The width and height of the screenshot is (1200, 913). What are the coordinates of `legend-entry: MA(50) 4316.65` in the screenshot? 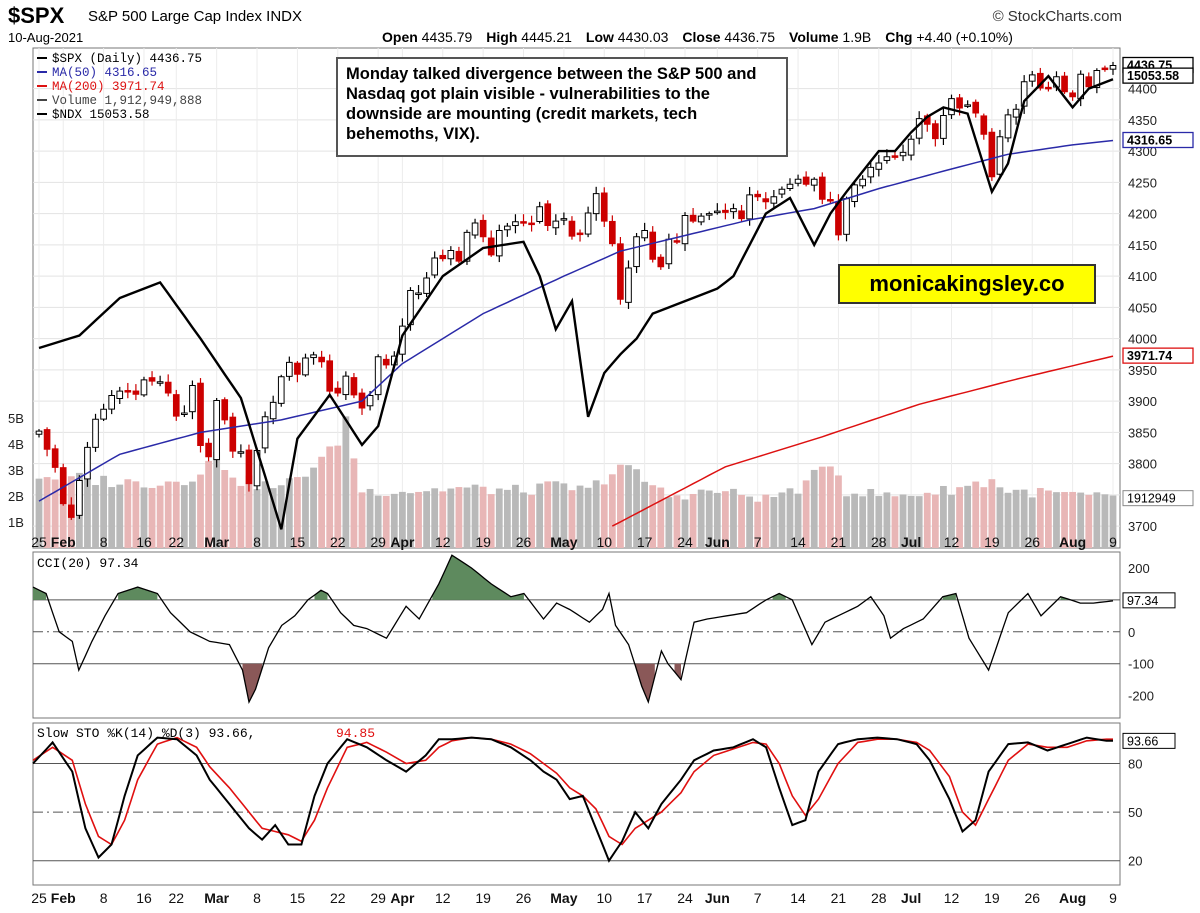 It's located at (104, 73).